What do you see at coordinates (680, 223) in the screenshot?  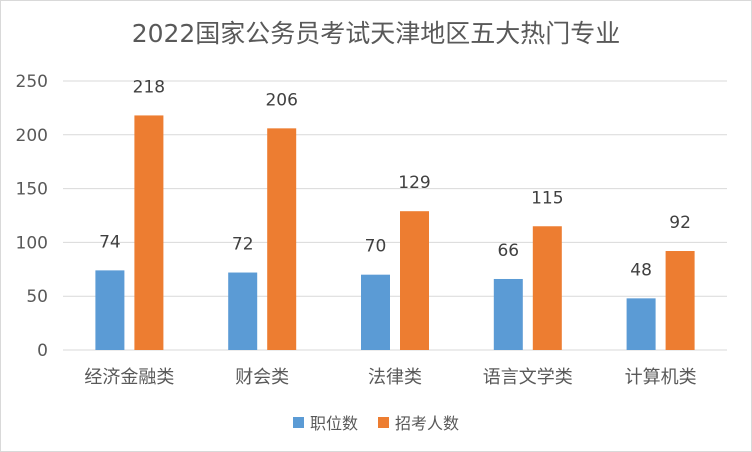 I see `data-label: 92` at bounding box center [680, 223].